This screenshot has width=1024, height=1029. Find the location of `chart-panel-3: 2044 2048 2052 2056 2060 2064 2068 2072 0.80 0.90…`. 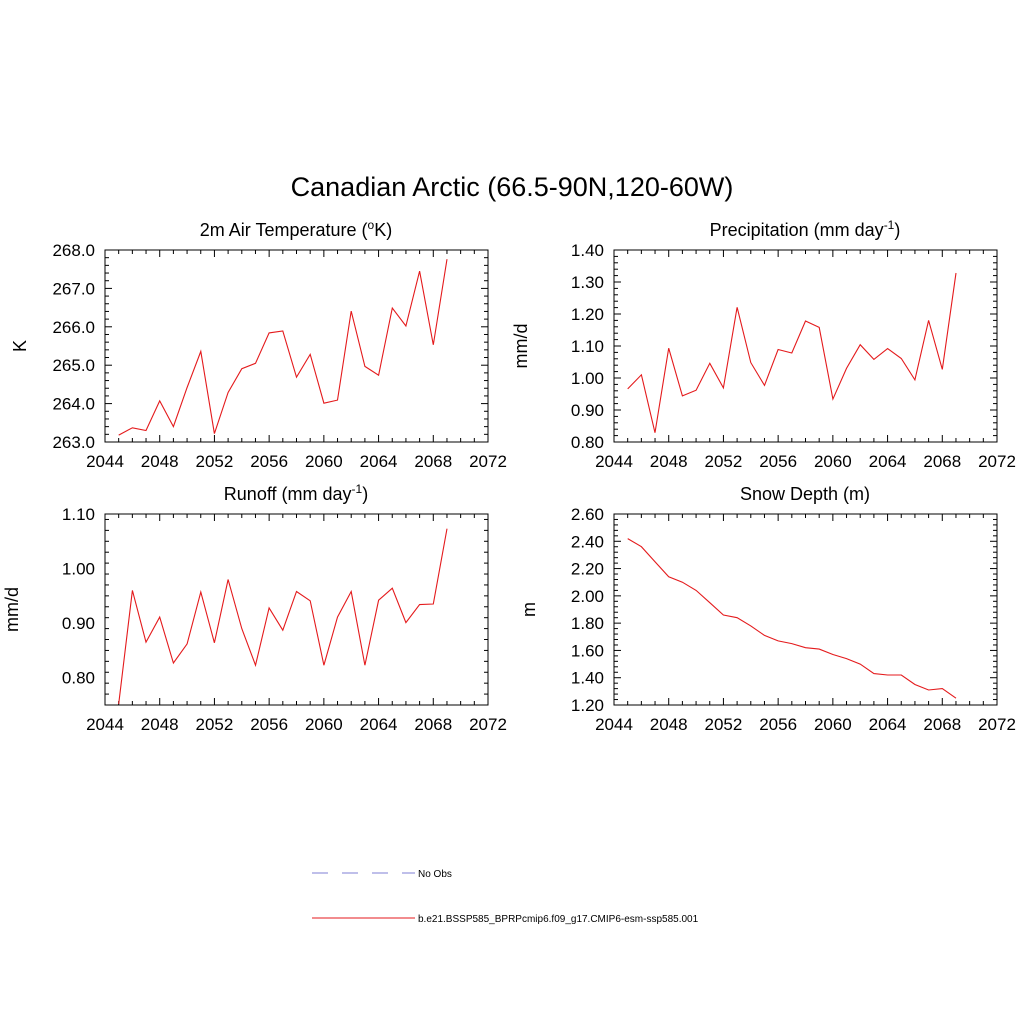

chart-panel-3: 2044 2048 2052 2056 2060 2064 2068 2072 0.80 0.90… is located at coordinates (254, 608).